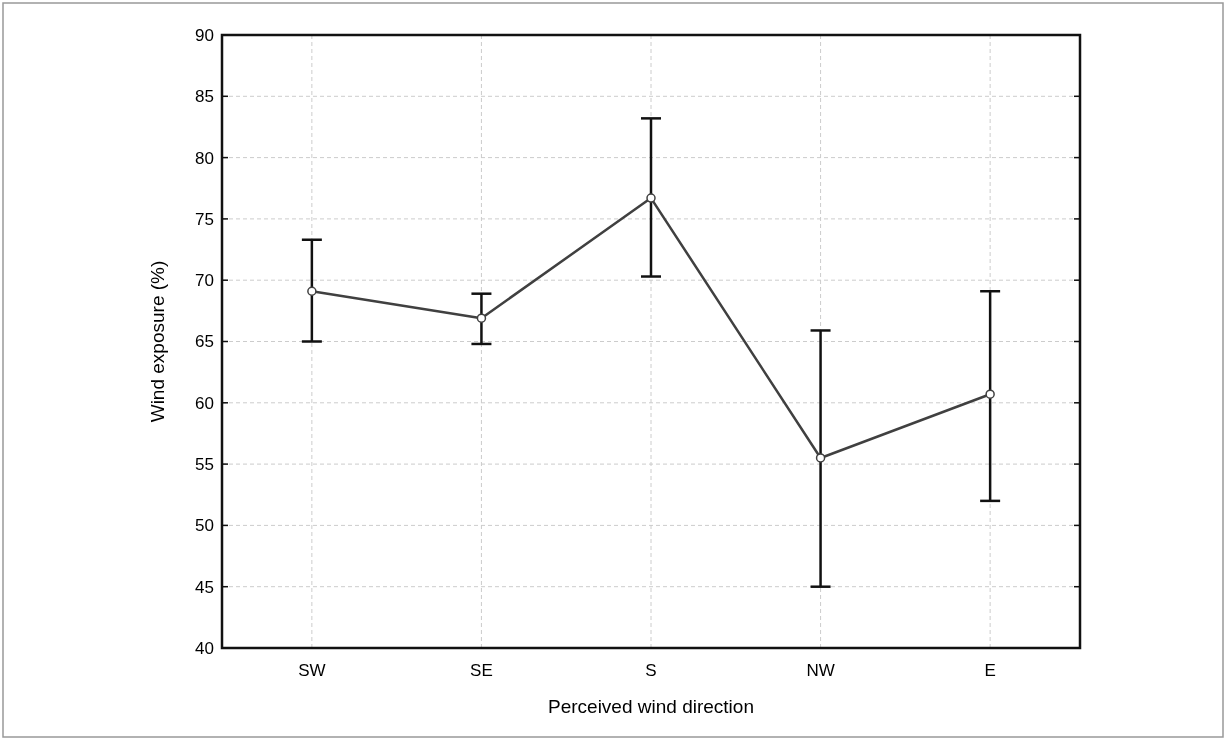 This screenshot has width=1226, height=740. Describe the element at coordinates (820, 670) in the screenshot. I see `x-tick-label: NW` at that location.